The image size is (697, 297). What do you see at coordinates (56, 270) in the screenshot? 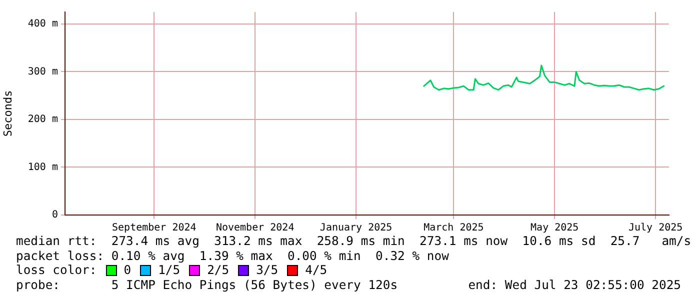
I see `text: loss color:` at bounding box center [56, 270].